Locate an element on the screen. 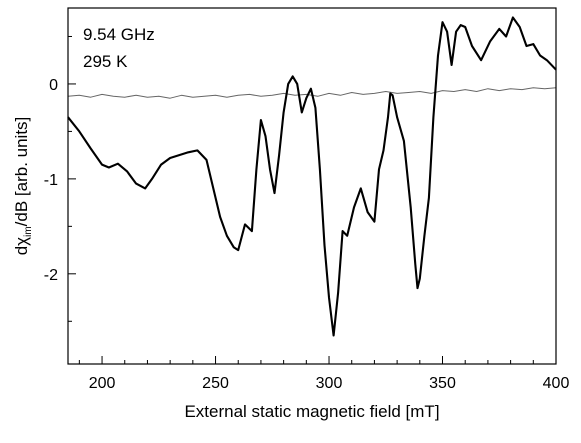 This screenshot has width=581, height=443. y-axis-label: dχim/dB [arb. units] is located at coordinates (23, 186).